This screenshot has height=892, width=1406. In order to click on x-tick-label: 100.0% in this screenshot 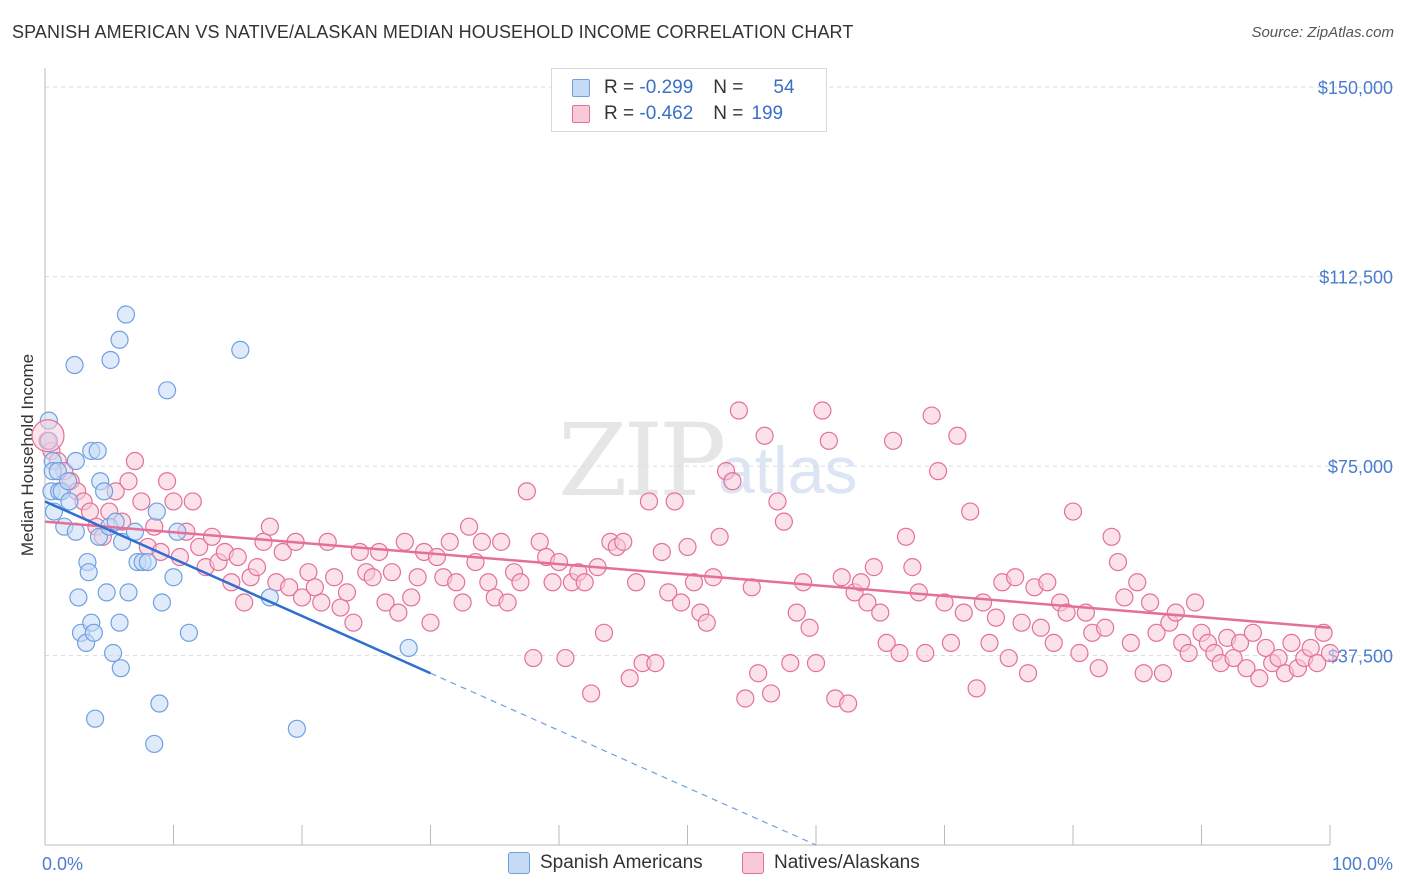, I will do `click(1362, 864)`.